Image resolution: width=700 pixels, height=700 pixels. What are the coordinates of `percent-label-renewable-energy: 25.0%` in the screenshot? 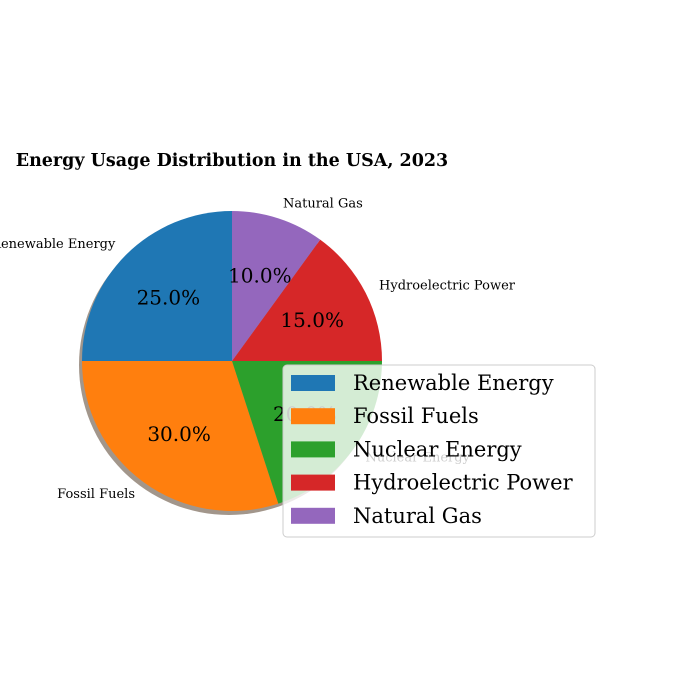 It's located at (169, 297).